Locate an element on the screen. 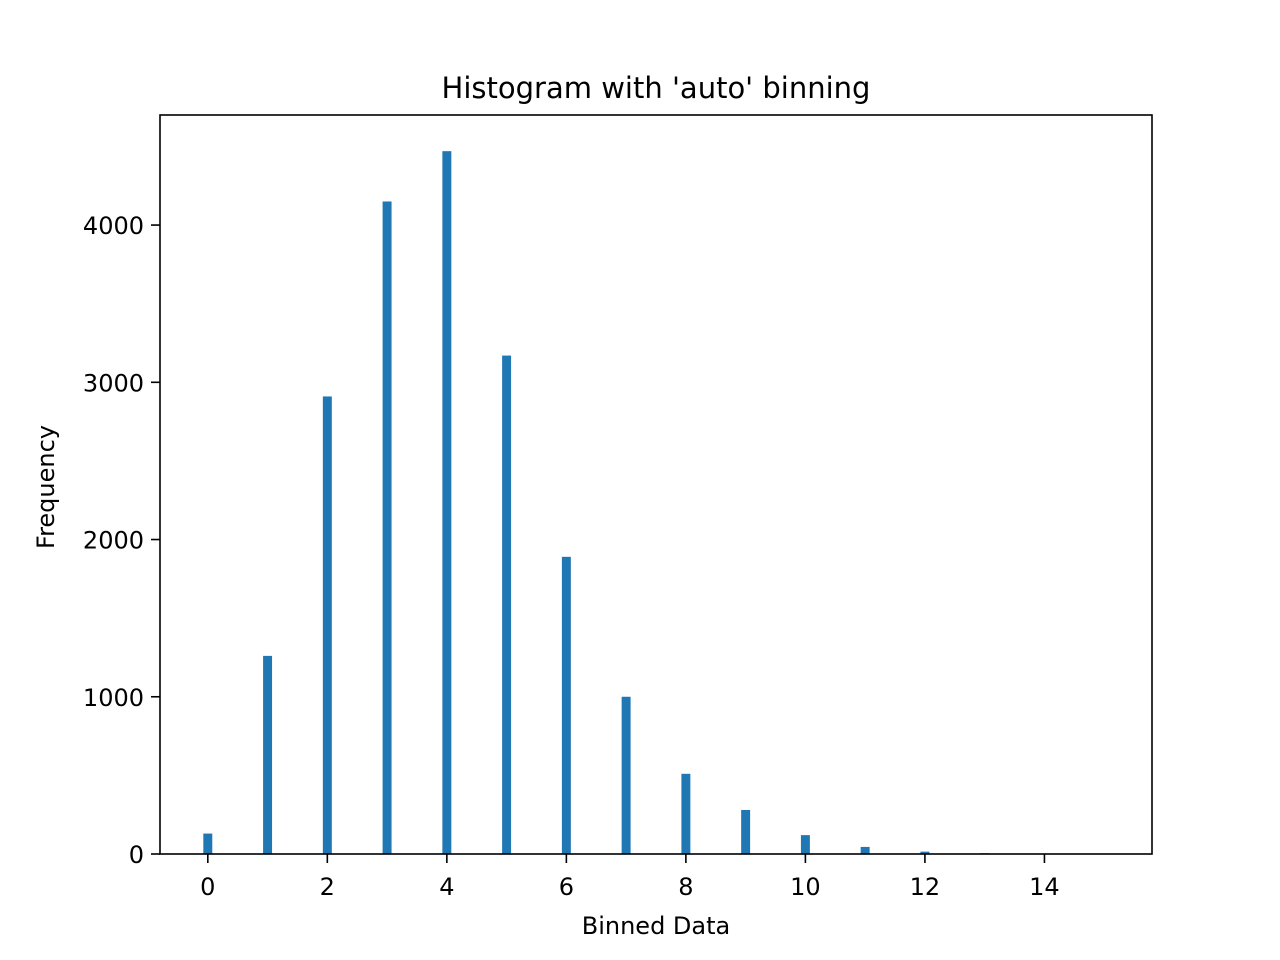 This screenshot has height=960, width=1280. x-tick-label: 4 is located at coordinates (446, 887).